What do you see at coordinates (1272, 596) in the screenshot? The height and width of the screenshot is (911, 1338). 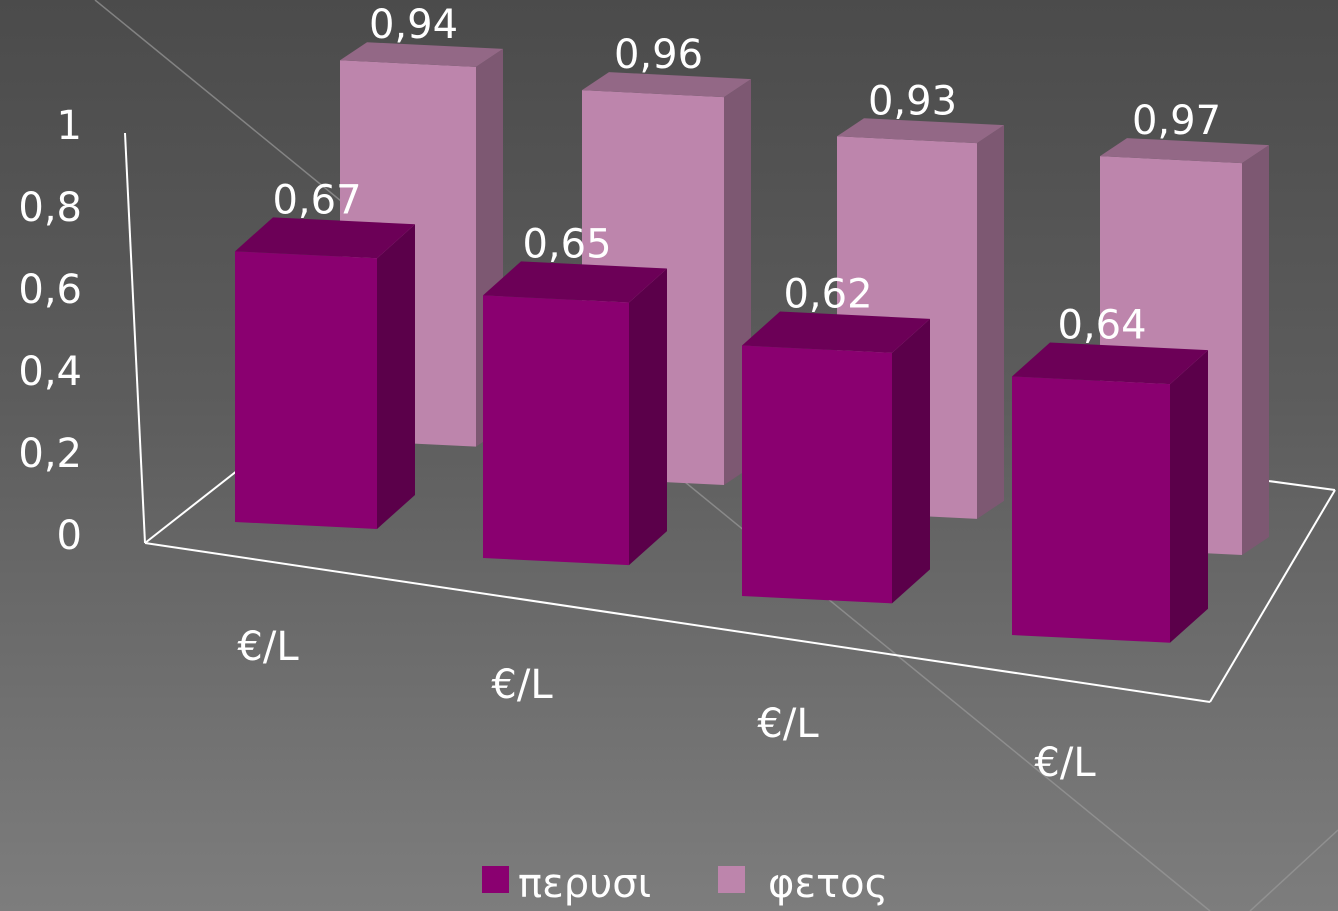 I see `floor-right-edge` at bounding box center [1272, 596].